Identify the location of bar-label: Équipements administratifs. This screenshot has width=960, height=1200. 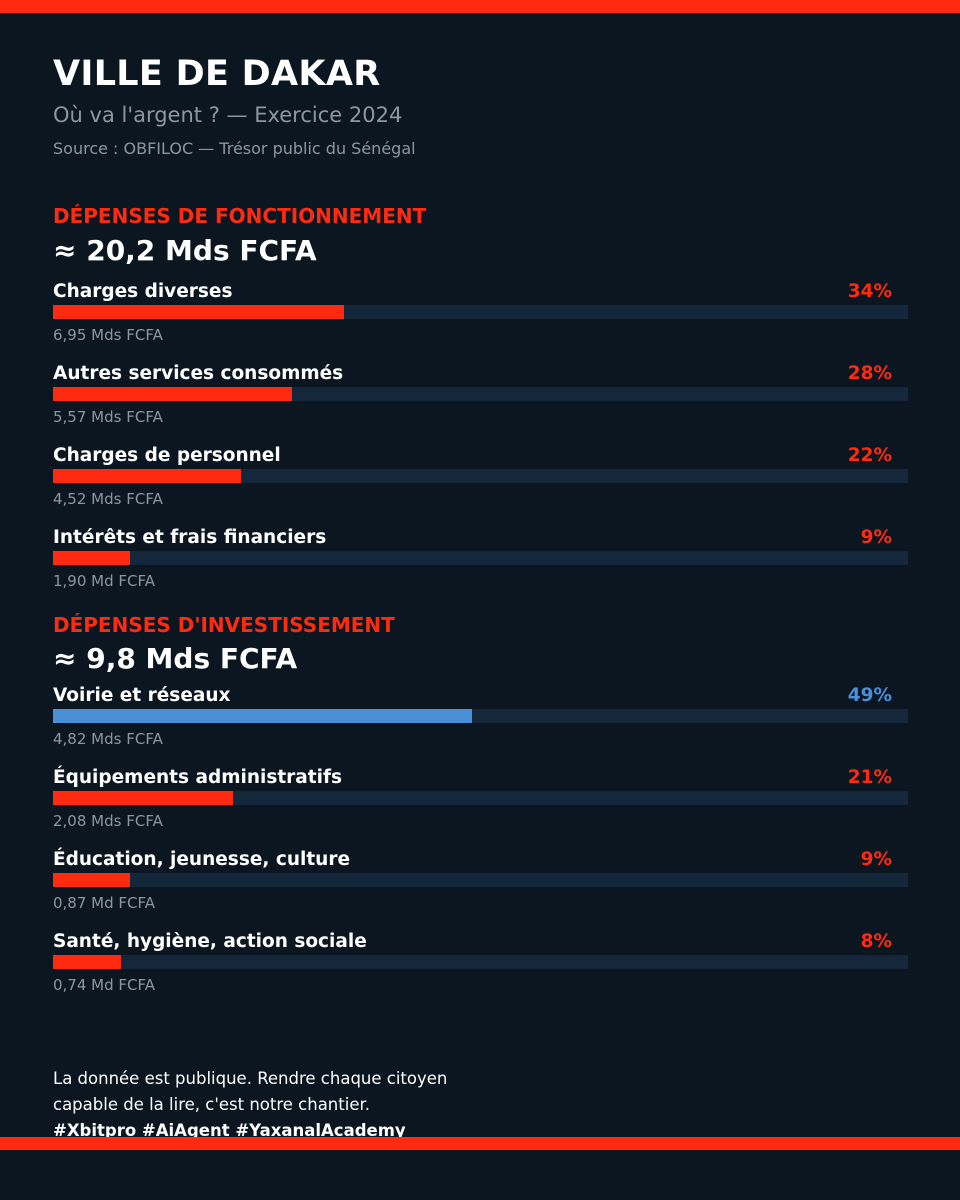
(198, 777).